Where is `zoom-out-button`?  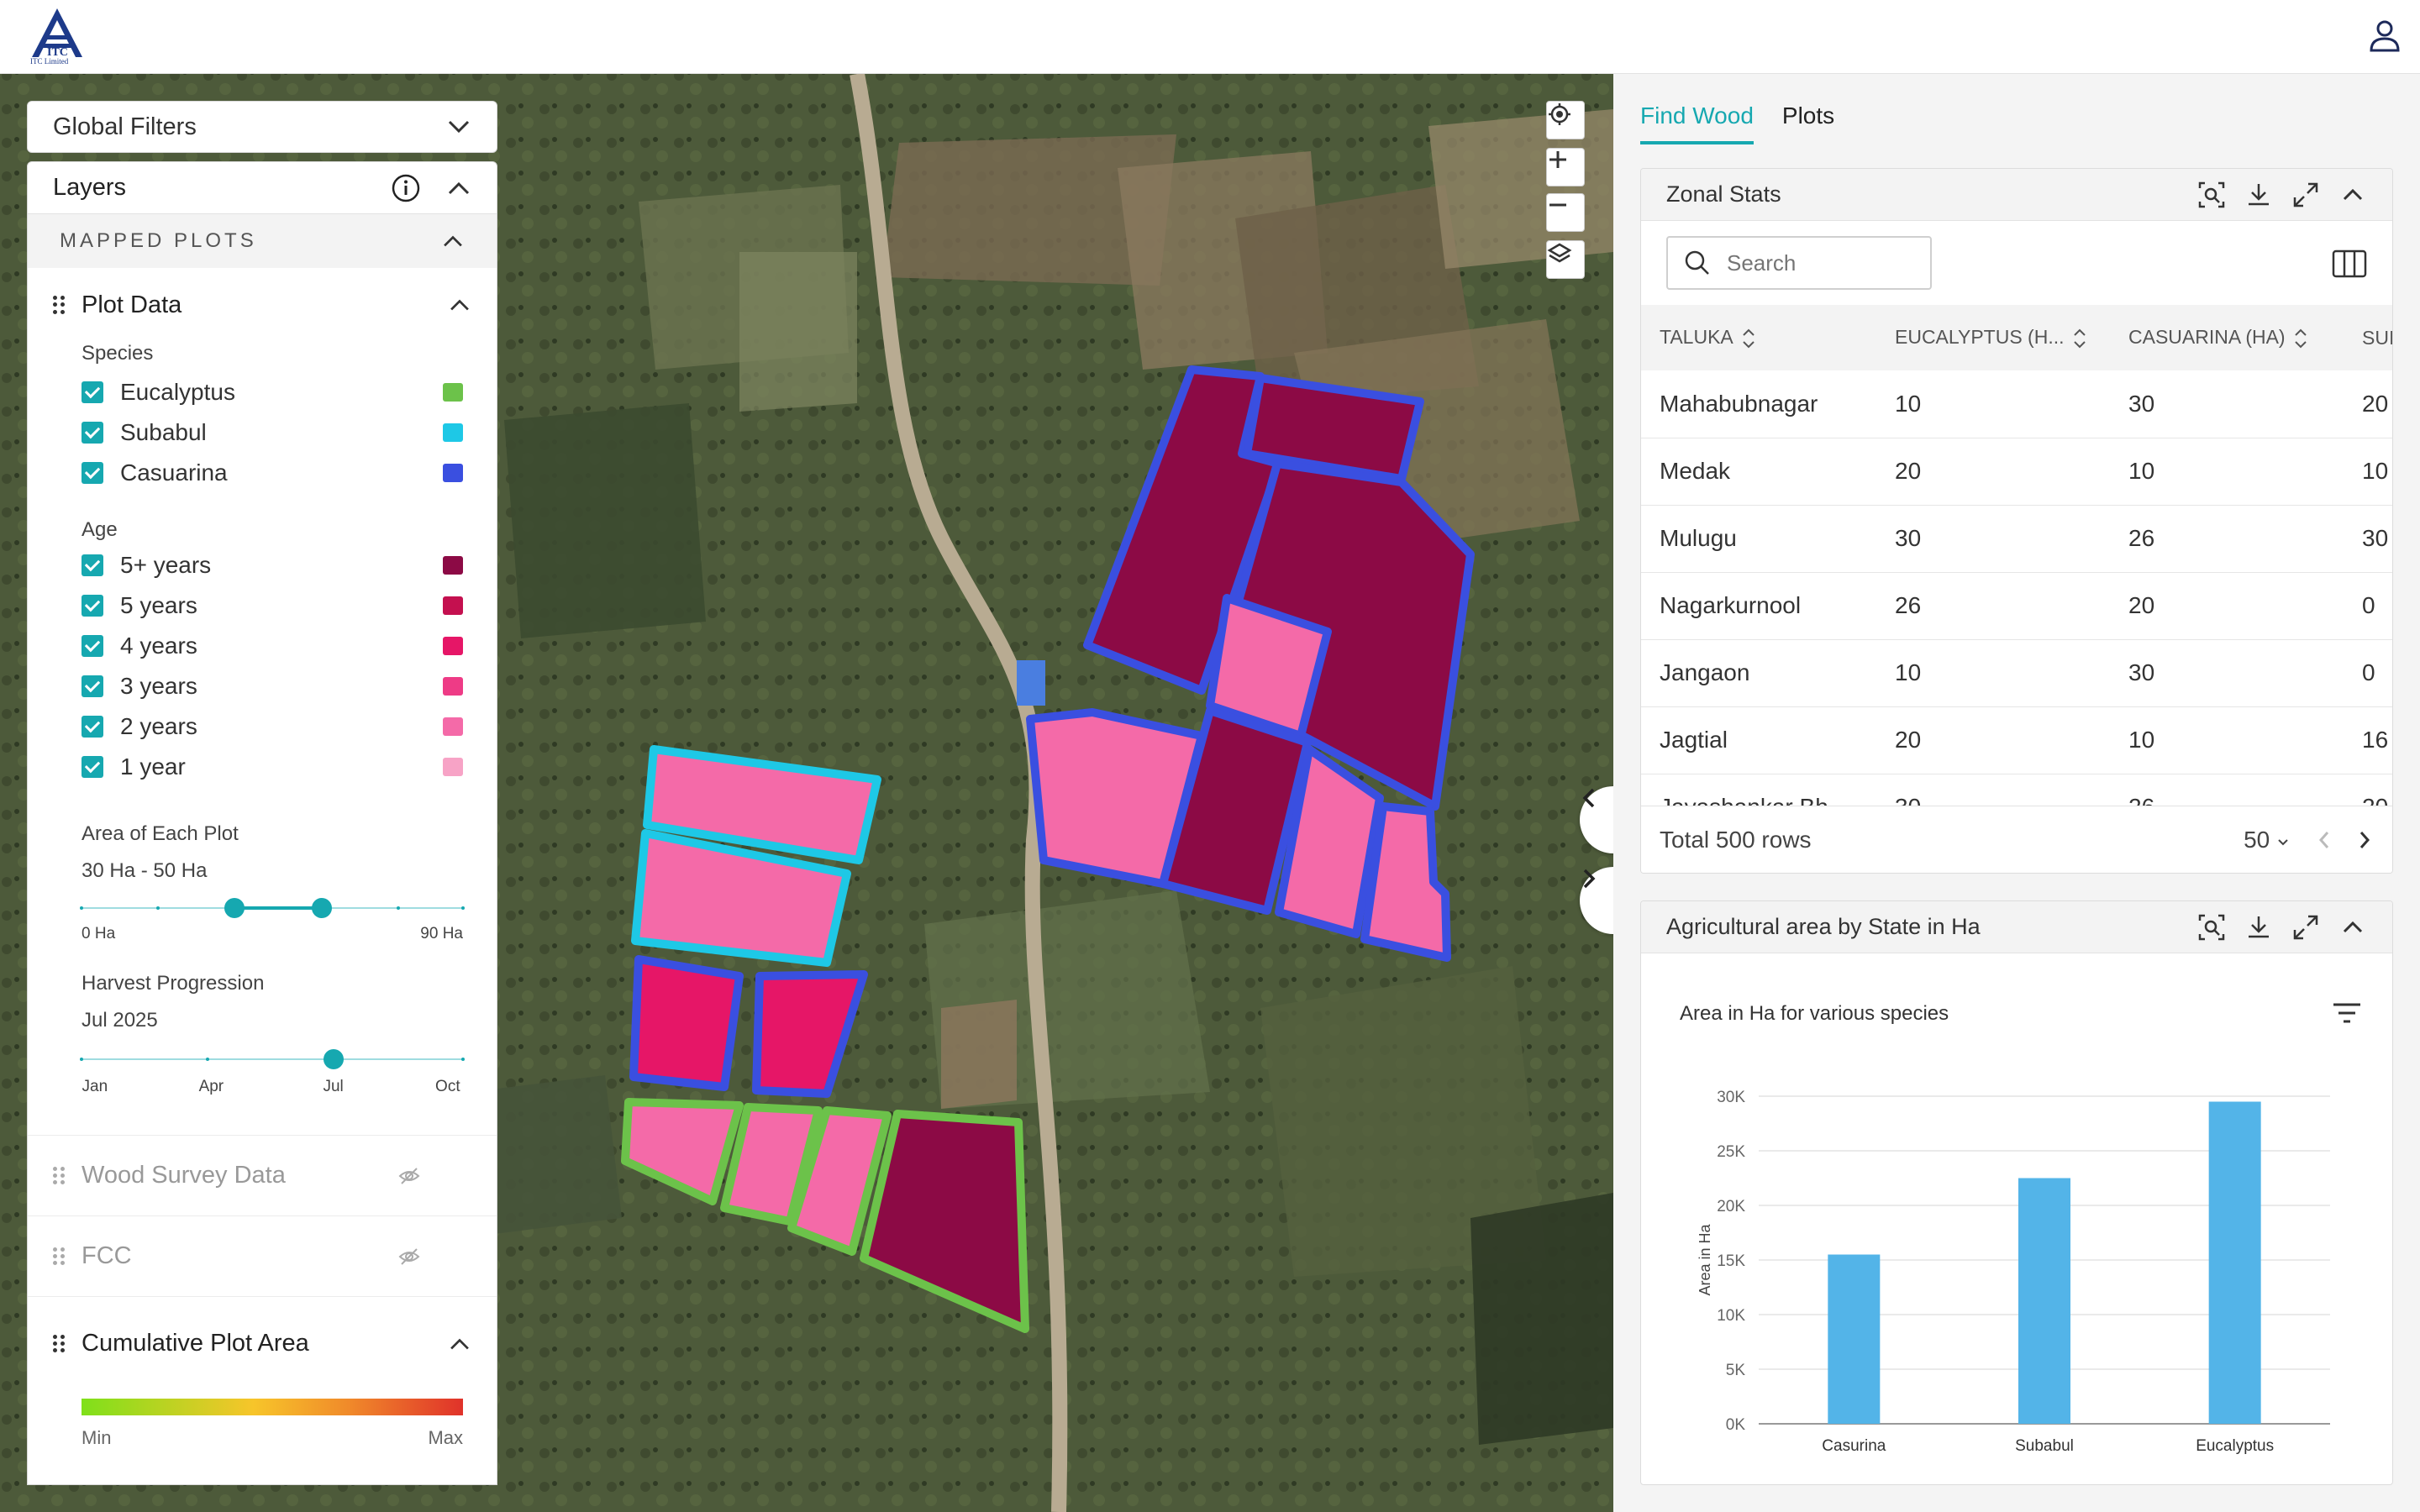
zoom-out-button is located at coordinates (1565, 212).